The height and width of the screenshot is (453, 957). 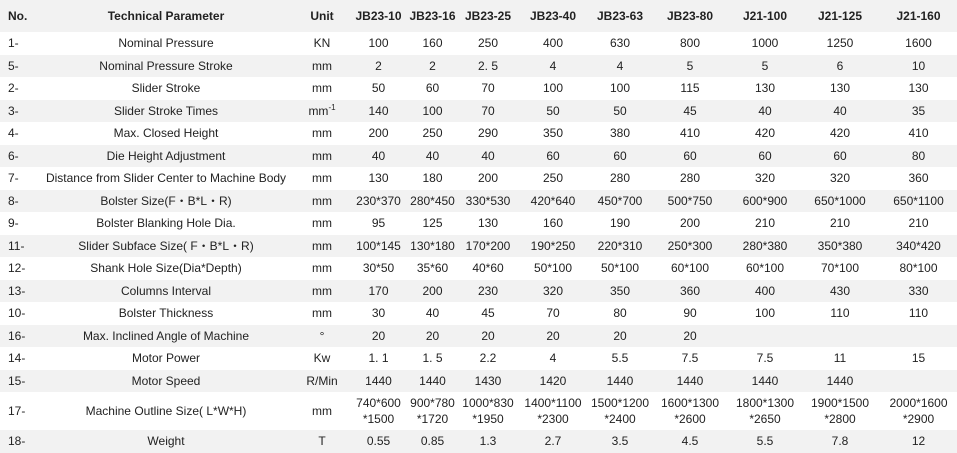 What do you see at coordinates (332, 108) in the screenshot?
I see `unit-superscript: -1` at bounding box center [332, 108].